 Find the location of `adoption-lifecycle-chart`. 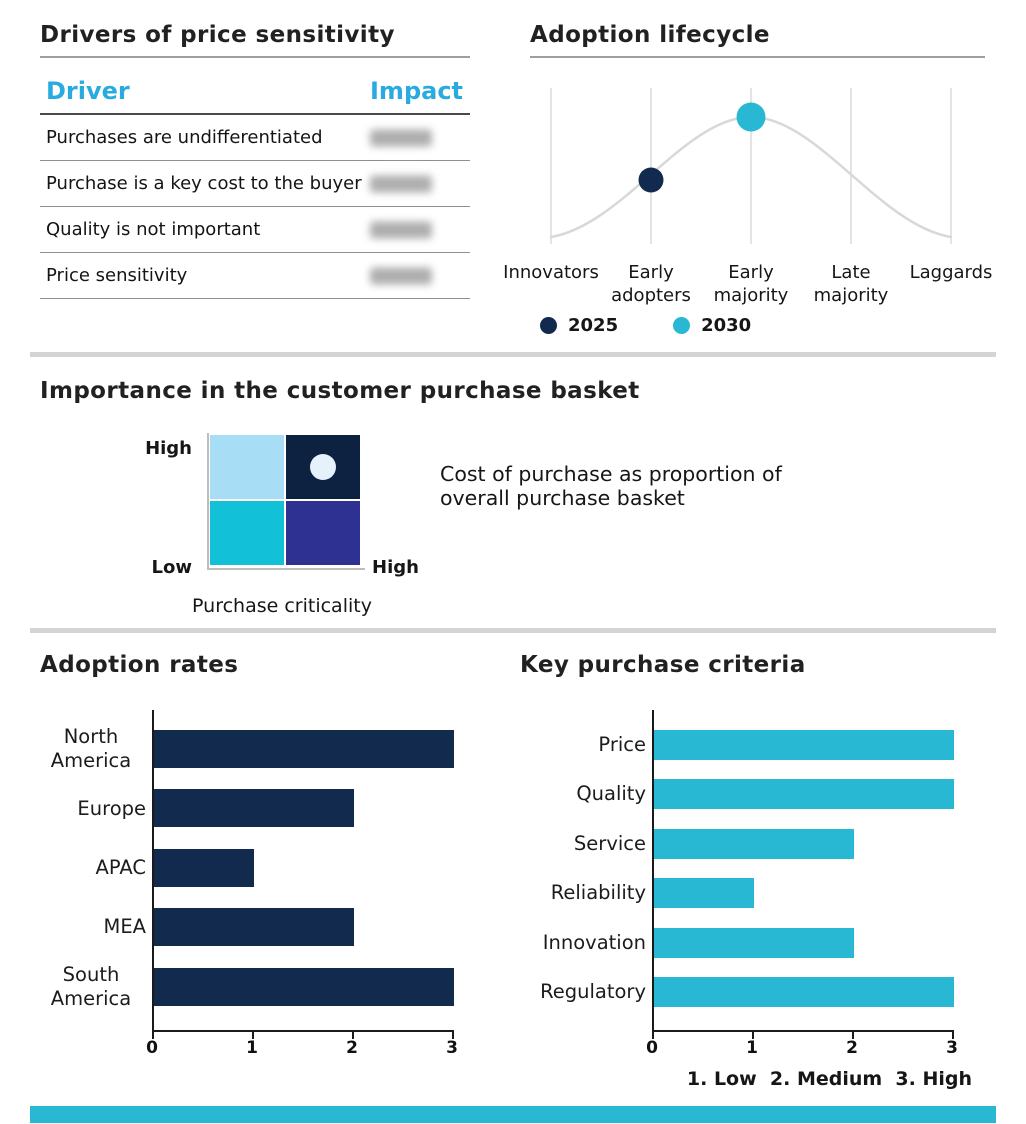

adoption-lifecycle-chart is located at coordinates (751, 166).